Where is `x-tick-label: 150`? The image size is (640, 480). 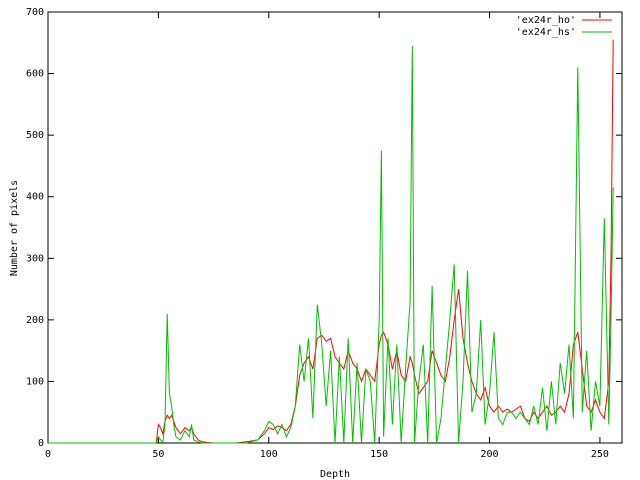 x-tick-label: 150 is located at coordinates (379, 454).